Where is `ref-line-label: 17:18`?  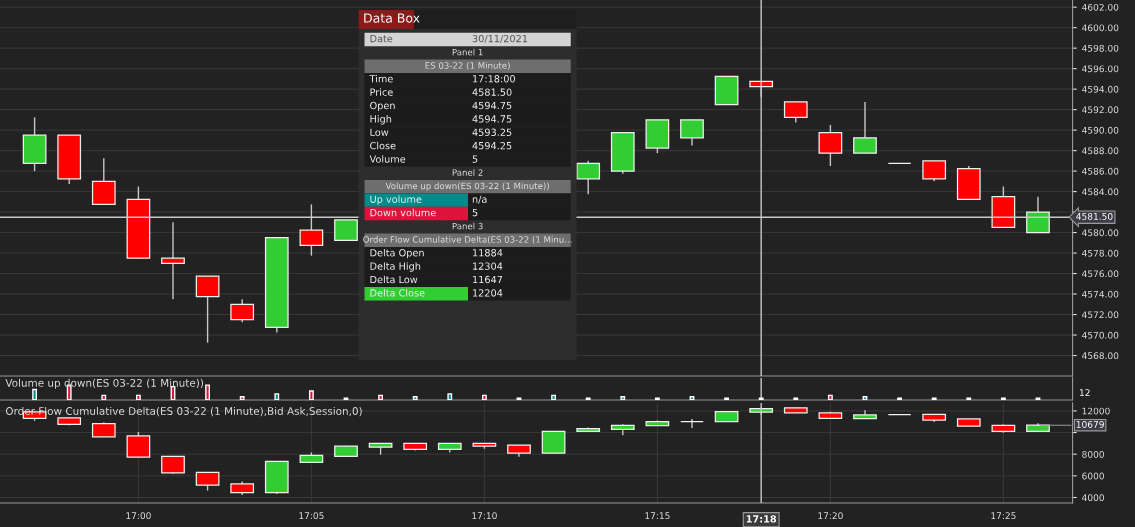
ref-line-label: 17:18 is located at coordinates (761, 519).